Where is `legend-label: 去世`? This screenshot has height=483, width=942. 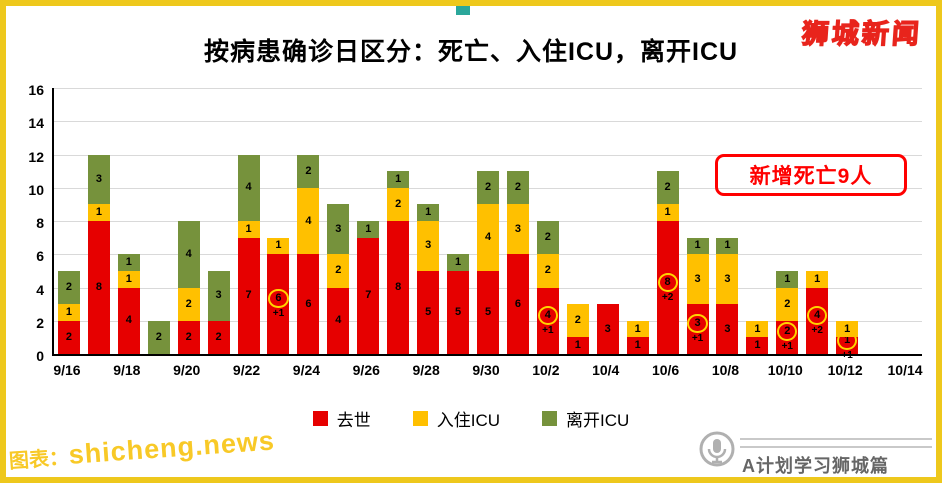 legend-label: 去世 is located at coordinates (353, 420).